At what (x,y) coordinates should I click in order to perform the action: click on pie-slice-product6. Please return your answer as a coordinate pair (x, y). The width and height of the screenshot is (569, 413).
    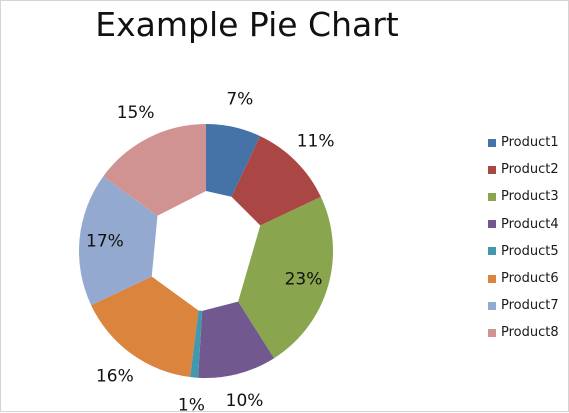
    Looking at the image, I should click on (145, 326).